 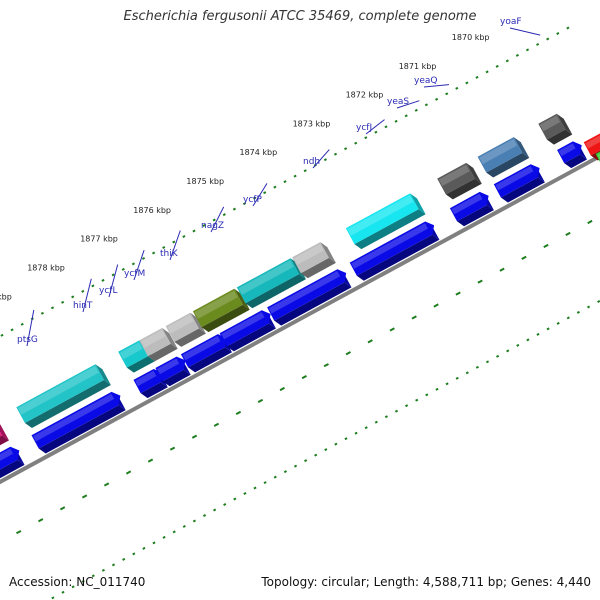 What do you see at coordinates (6, 296) in the screenshot?
I see `kbp-tick-label: 1879 kbp` at bounding box center [6, 296].